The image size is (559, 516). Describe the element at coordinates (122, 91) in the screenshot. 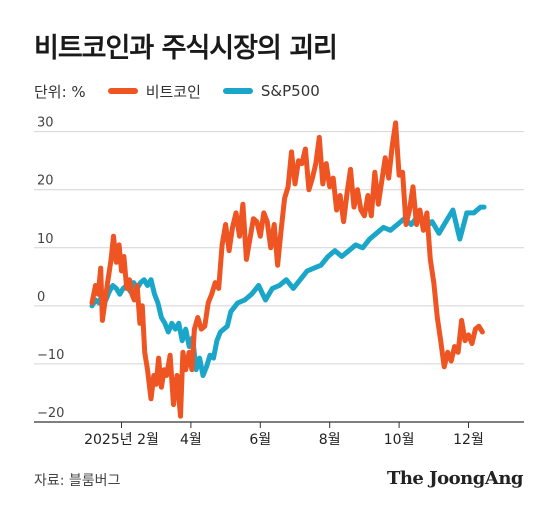

I see `legend-swatch-bitcoin` at that location.